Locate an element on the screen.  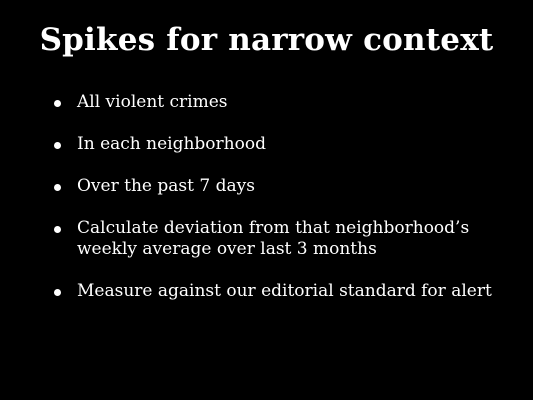
bullet-text-continuation: weekly average over last 3 months is located at coordinates (227, 249).